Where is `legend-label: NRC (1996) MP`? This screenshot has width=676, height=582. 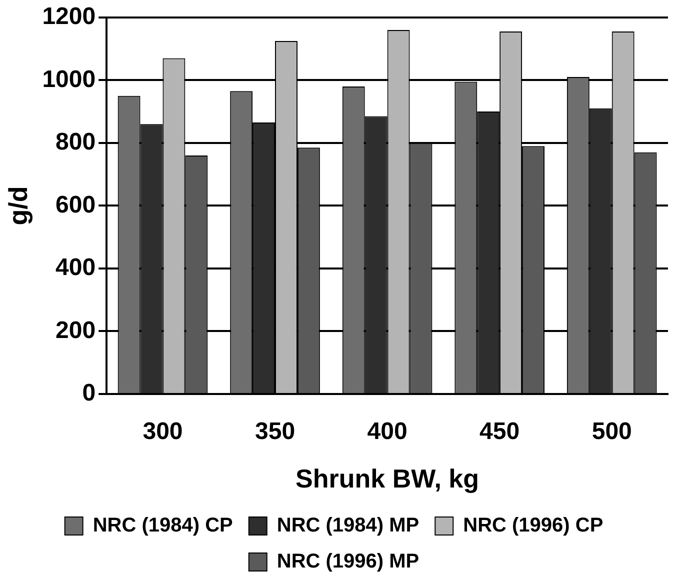 legend-label: NRC (1996) MP is located at coordinates (348, 561).